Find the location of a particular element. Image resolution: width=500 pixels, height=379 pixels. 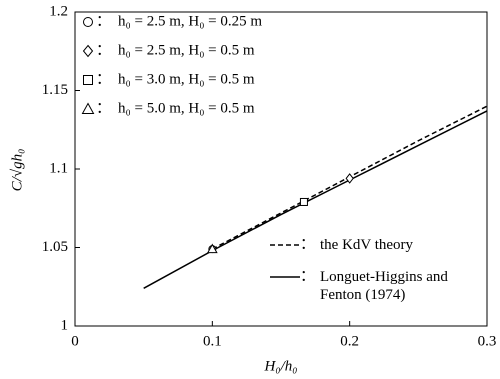

legend-label: h₀ = 2.5 m, H₀ = 0.5 m is located at coordinates (186, 50).